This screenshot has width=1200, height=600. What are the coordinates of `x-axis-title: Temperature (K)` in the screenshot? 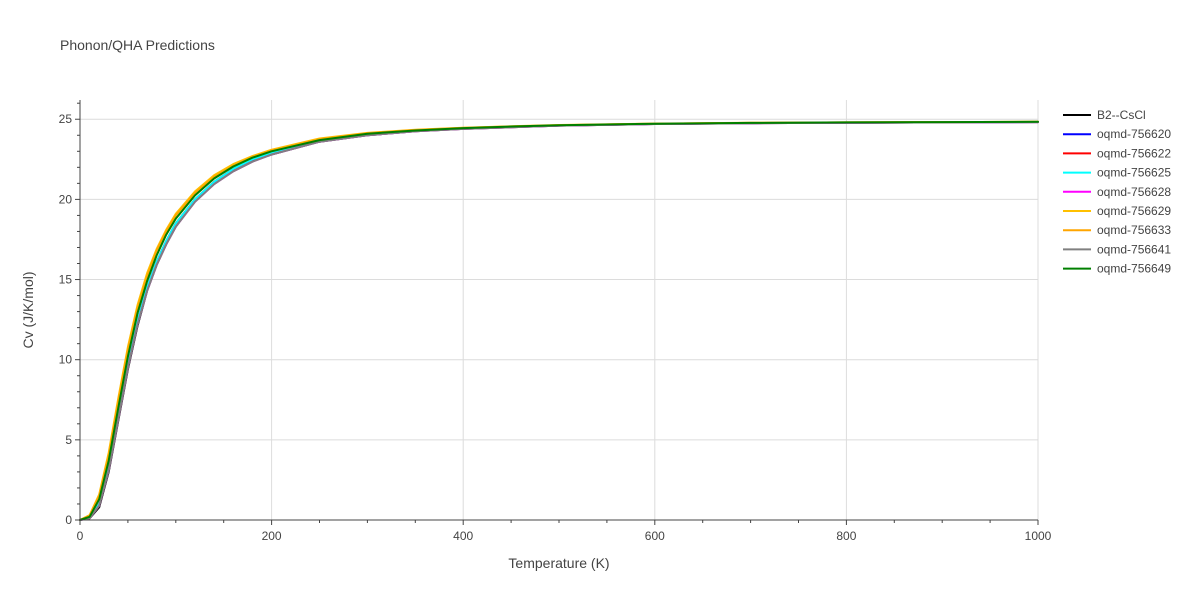 It's located at (558, 563).